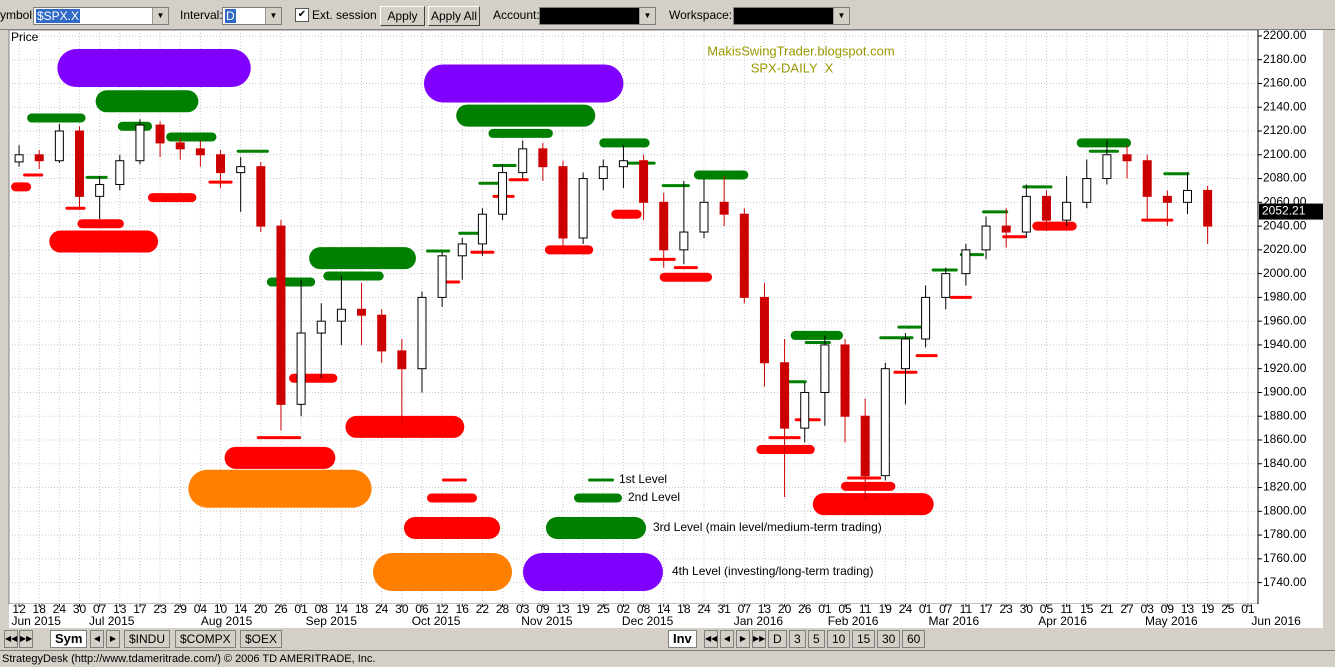  What do you see at coordinates (402, 16) in the screenshot?
I see `apply-button: Apply` at bounding box center [402, 16].